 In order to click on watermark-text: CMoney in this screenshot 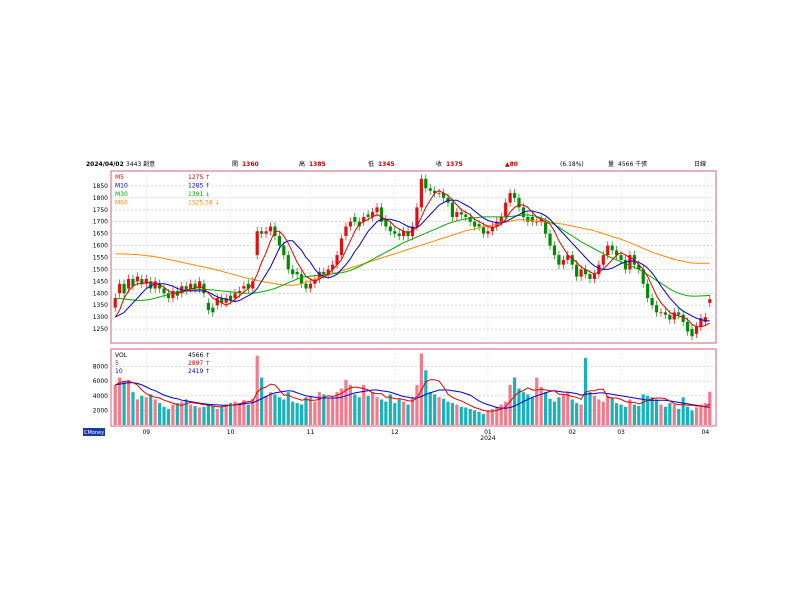, I will do `click(94, 433)`.